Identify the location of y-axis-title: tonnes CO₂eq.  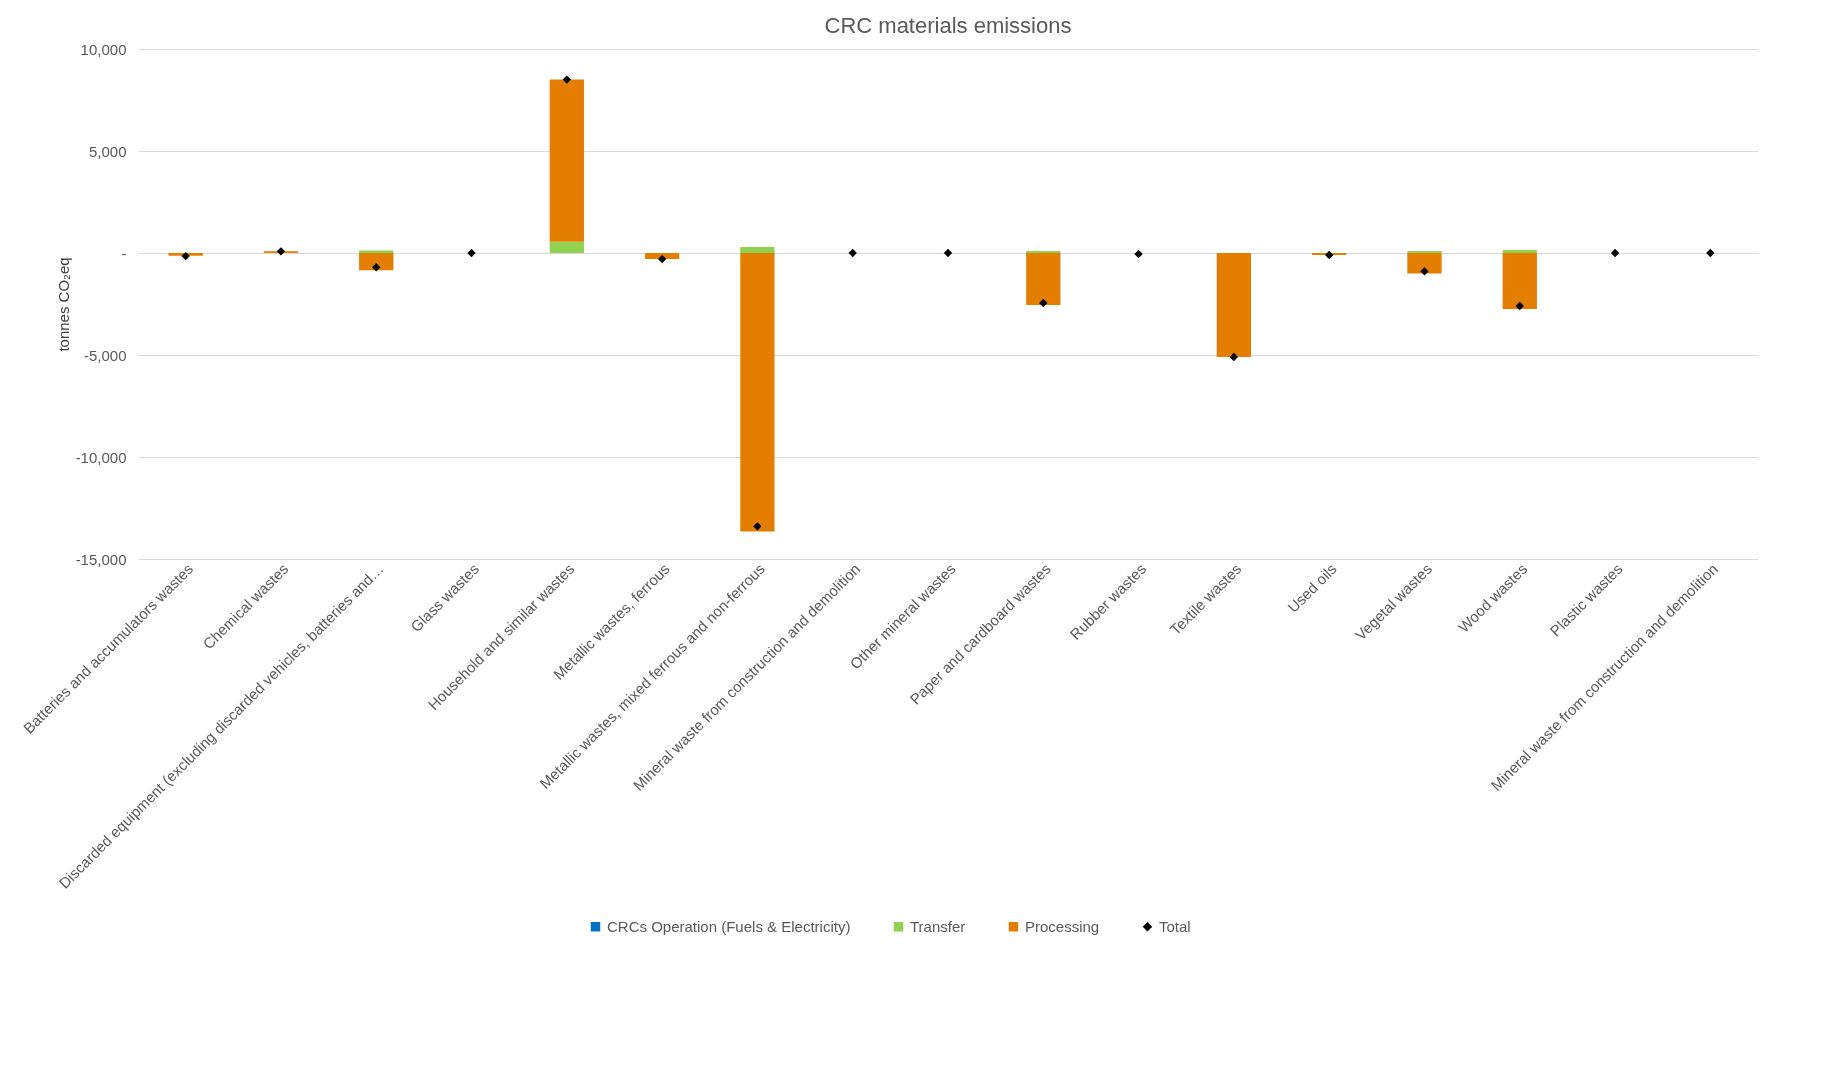
(63, 304).